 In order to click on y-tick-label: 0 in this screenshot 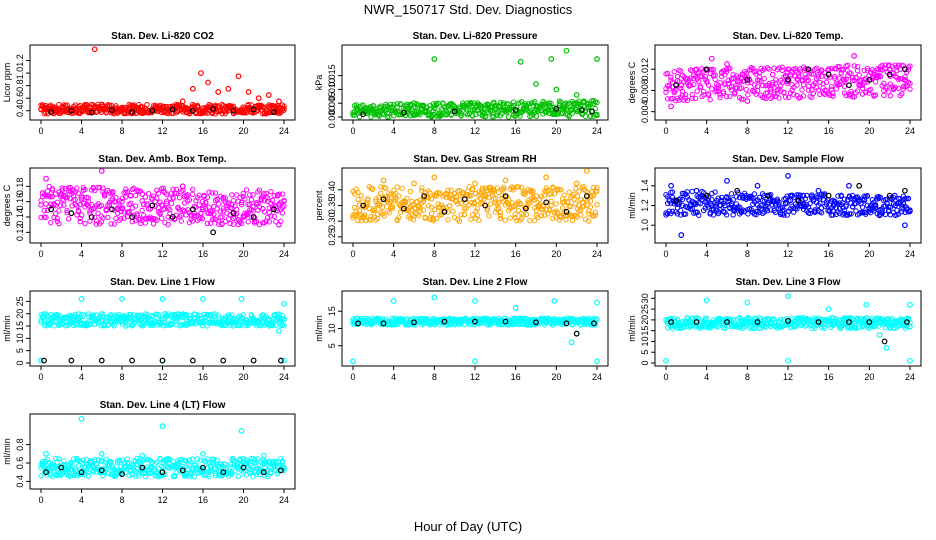, I will do `click(645, 362)`.